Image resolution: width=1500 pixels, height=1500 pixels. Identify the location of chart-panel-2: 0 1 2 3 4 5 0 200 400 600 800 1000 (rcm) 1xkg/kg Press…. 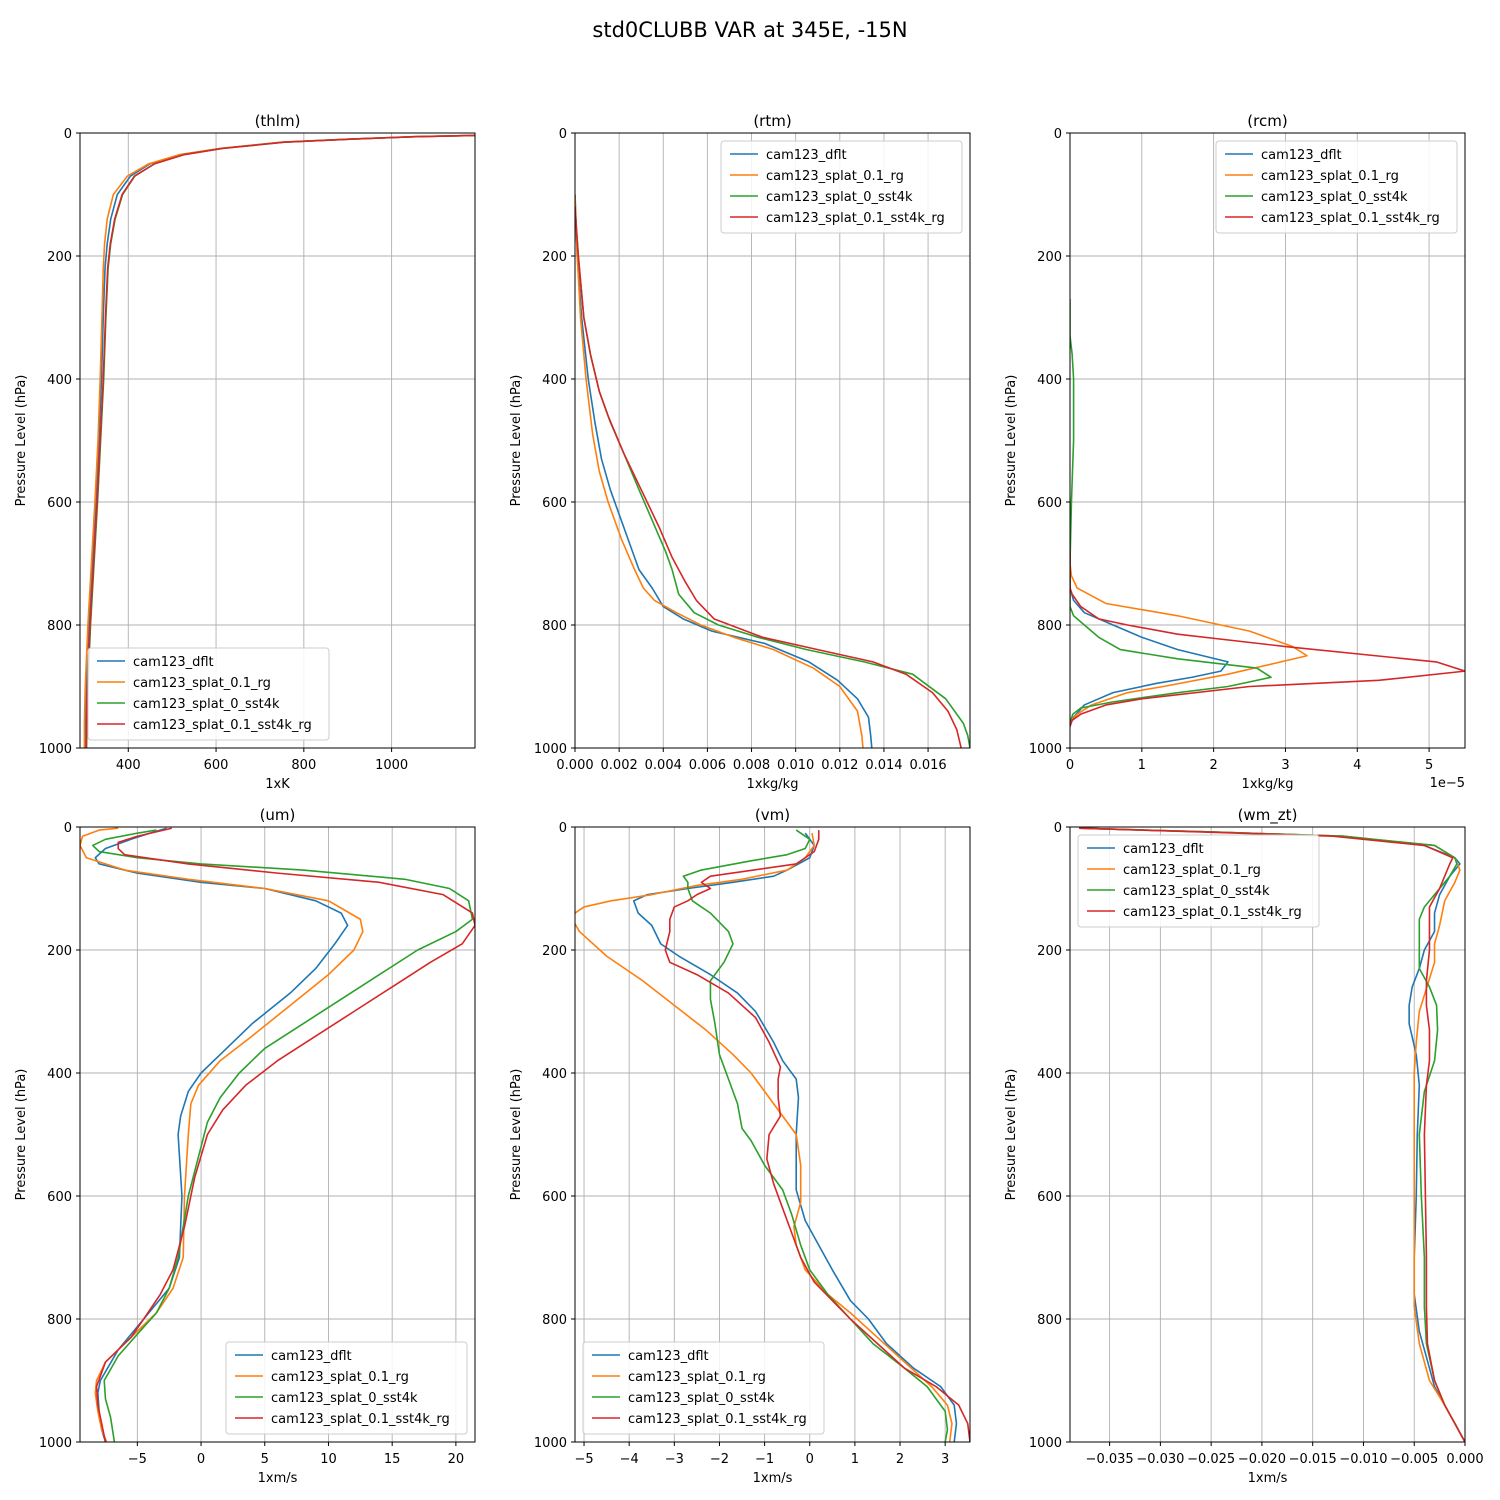
(1235, 452).